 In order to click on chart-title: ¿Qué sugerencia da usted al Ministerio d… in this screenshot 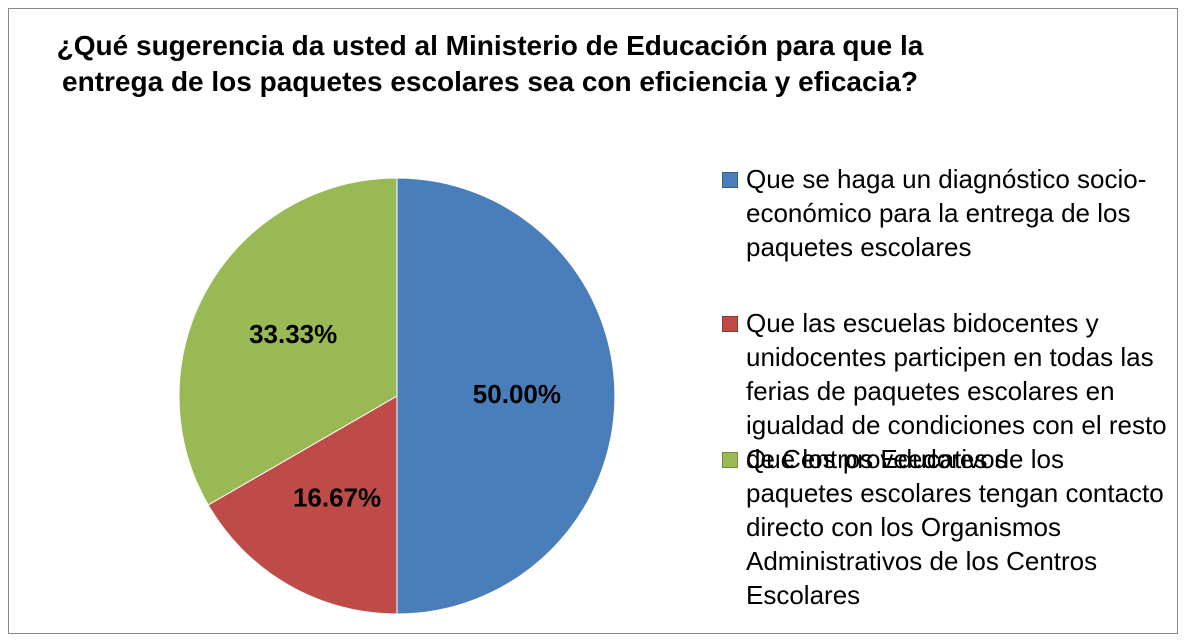, I will do `click(490, 63)`.